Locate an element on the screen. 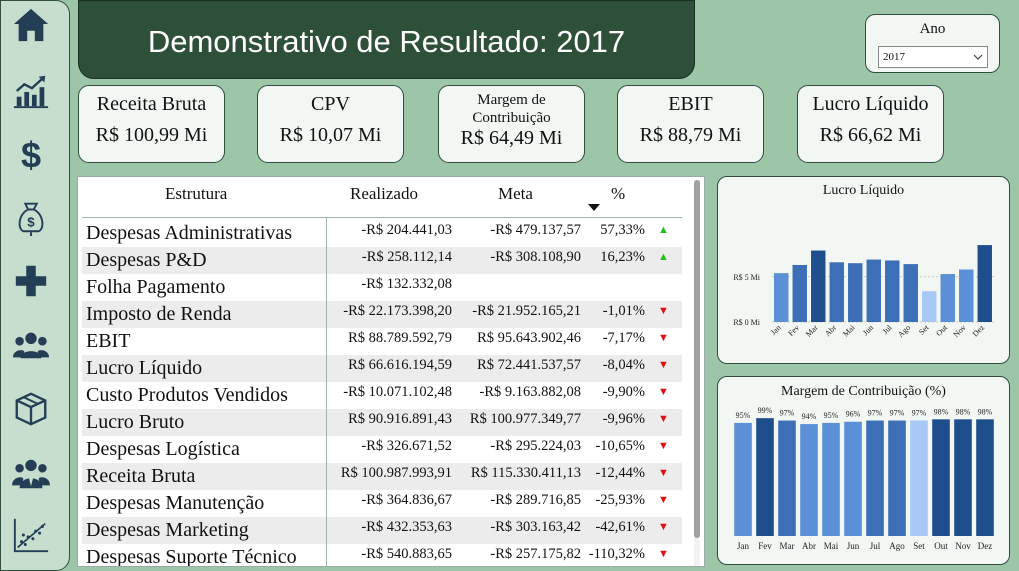 The height and width of the screenshot is (571, 1019). table-row: Folha Pagamento -R$ 132.332,08 is located at coordinates (382, 287).